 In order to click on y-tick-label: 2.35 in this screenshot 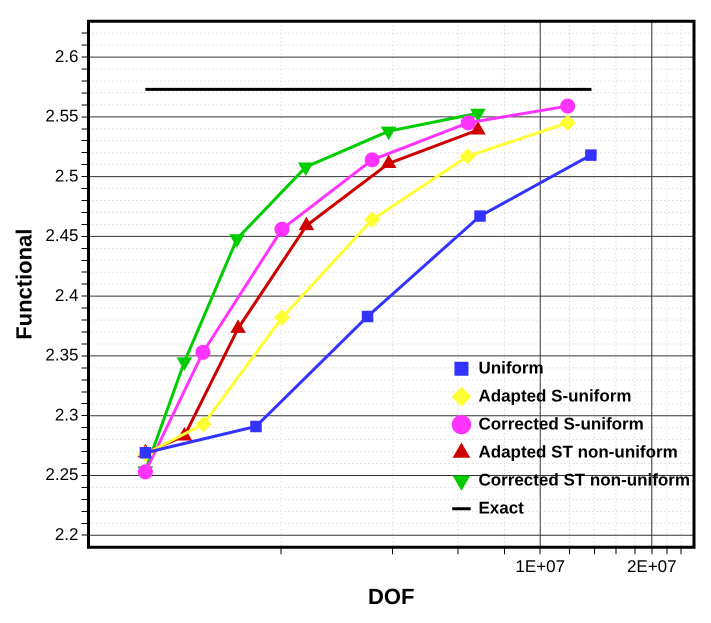, I will do `click(61, 355)`.